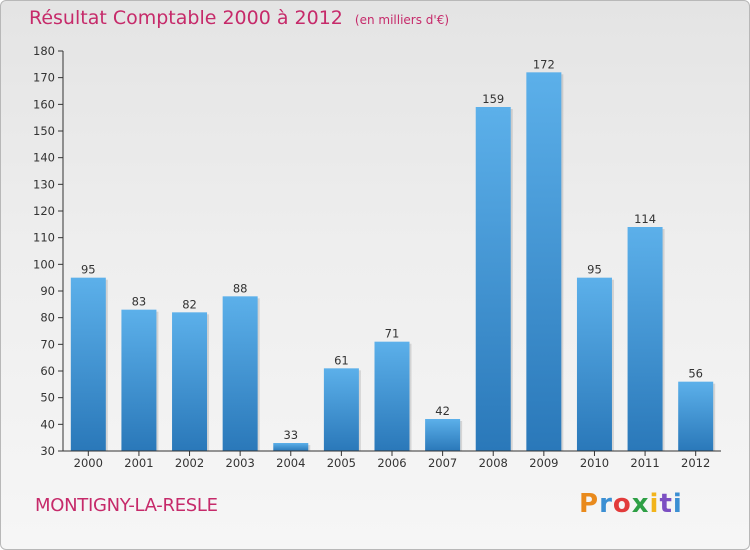 Image resolution: width=750 pixels, height=550 pixels. I want to click on bar-value-label: 172, so click(544, 64).